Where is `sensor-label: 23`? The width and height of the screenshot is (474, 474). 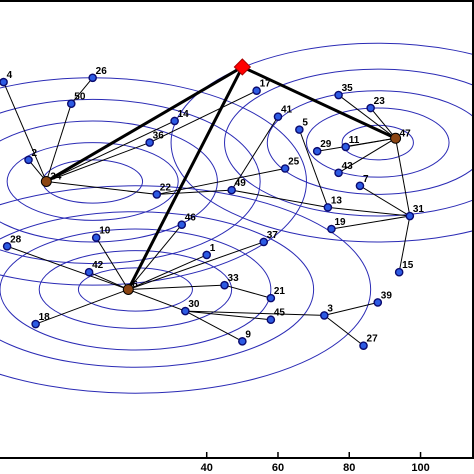 sensor-label: 23 is located at coordinates (380, 101).